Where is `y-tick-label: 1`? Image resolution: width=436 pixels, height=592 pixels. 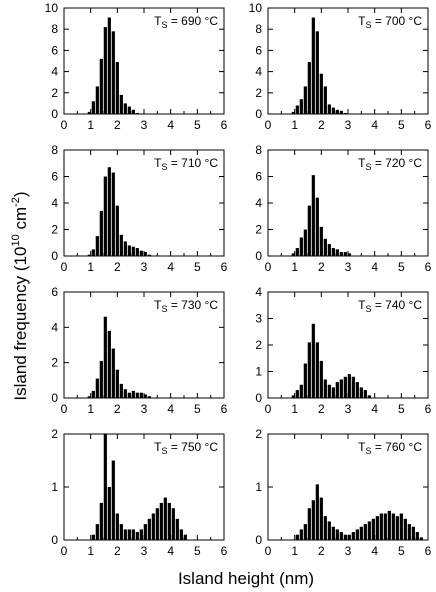 y-tick-label: 1 is located at coordinates (258, 487).